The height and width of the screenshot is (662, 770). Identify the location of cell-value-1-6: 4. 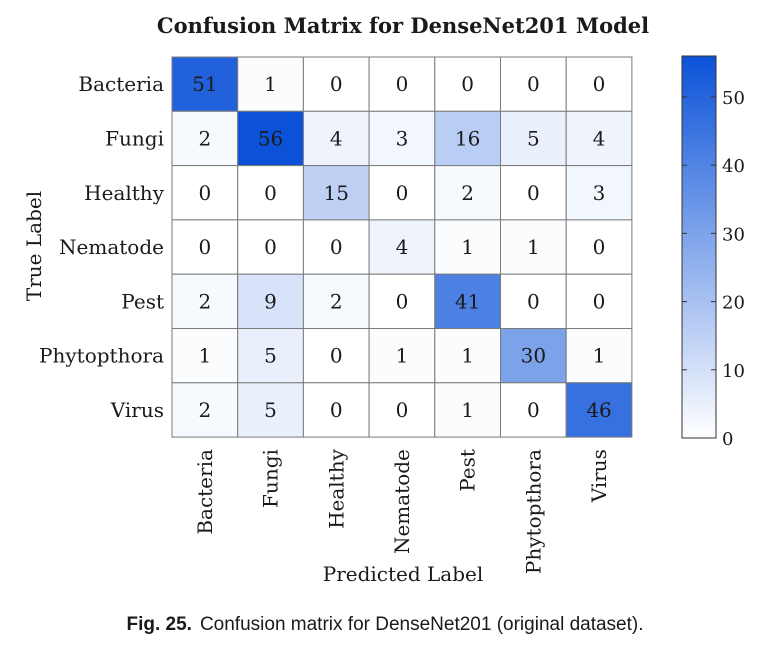
(599, 138).